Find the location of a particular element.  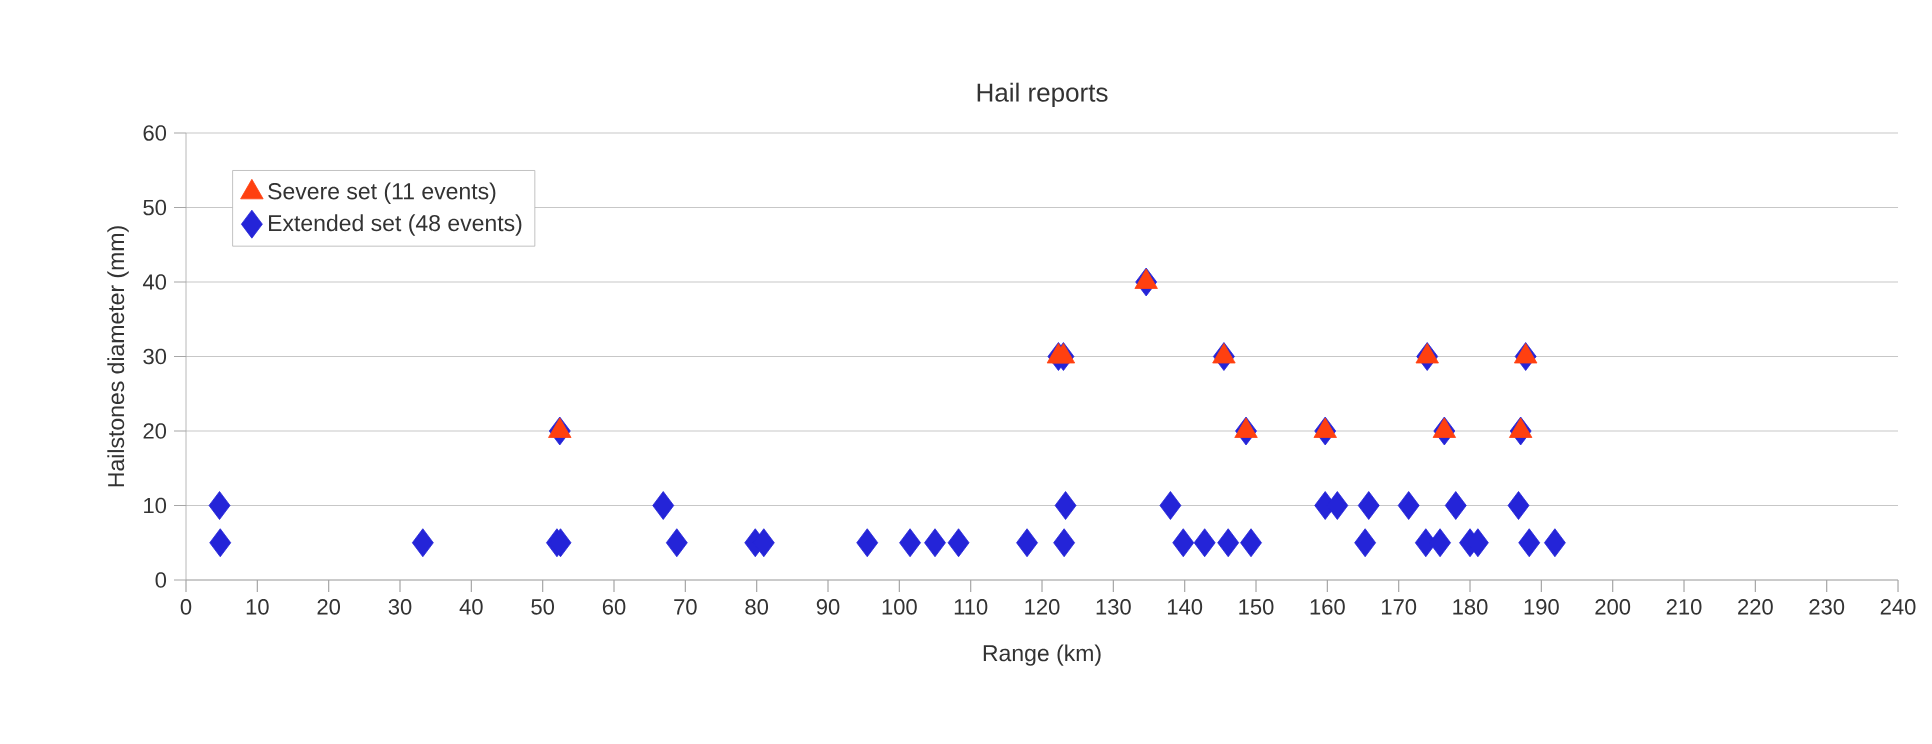

x-tick-label: 50 is located at coordinates (543, 607).